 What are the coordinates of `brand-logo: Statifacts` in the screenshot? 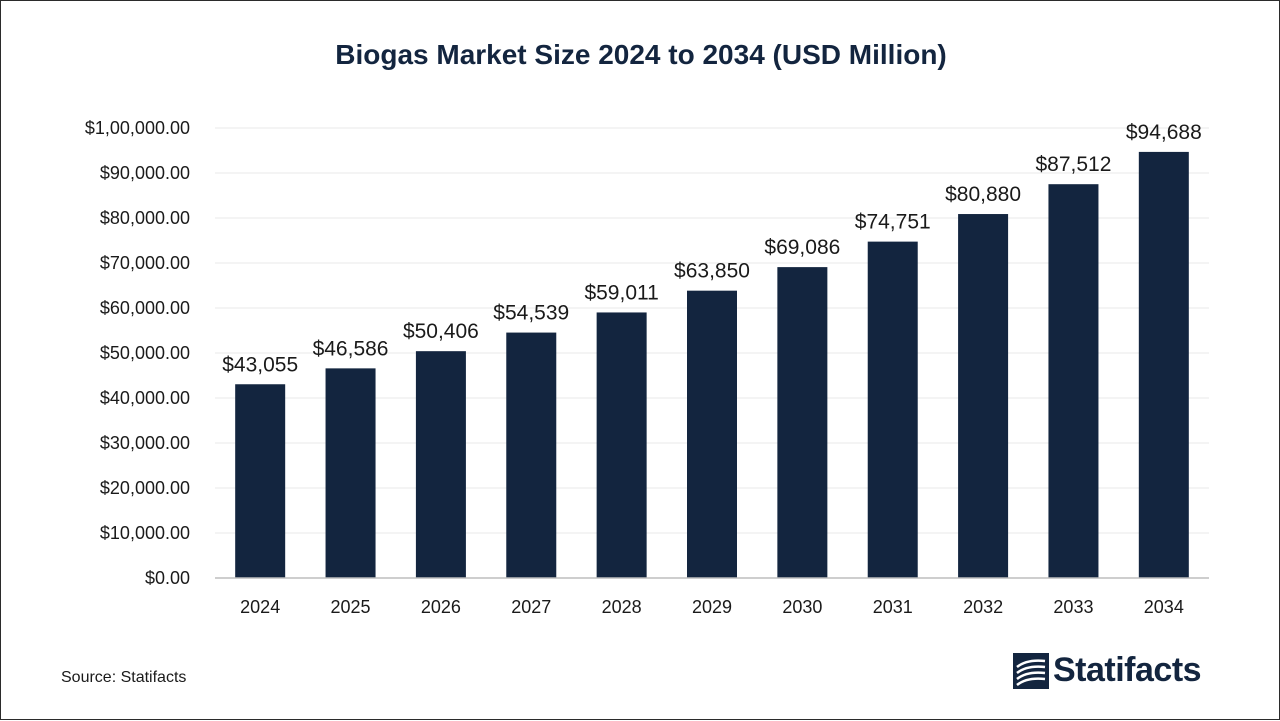 It's located at (1107, 670).